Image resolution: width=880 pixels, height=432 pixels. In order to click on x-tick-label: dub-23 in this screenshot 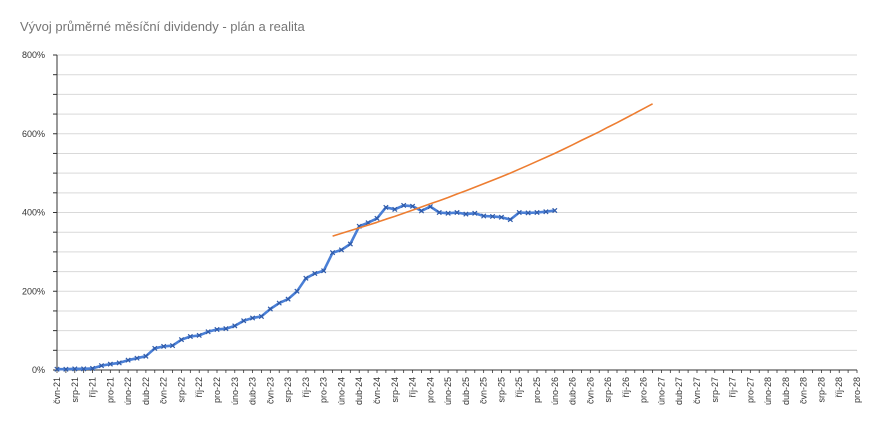, I will do `click(253, 391)`.